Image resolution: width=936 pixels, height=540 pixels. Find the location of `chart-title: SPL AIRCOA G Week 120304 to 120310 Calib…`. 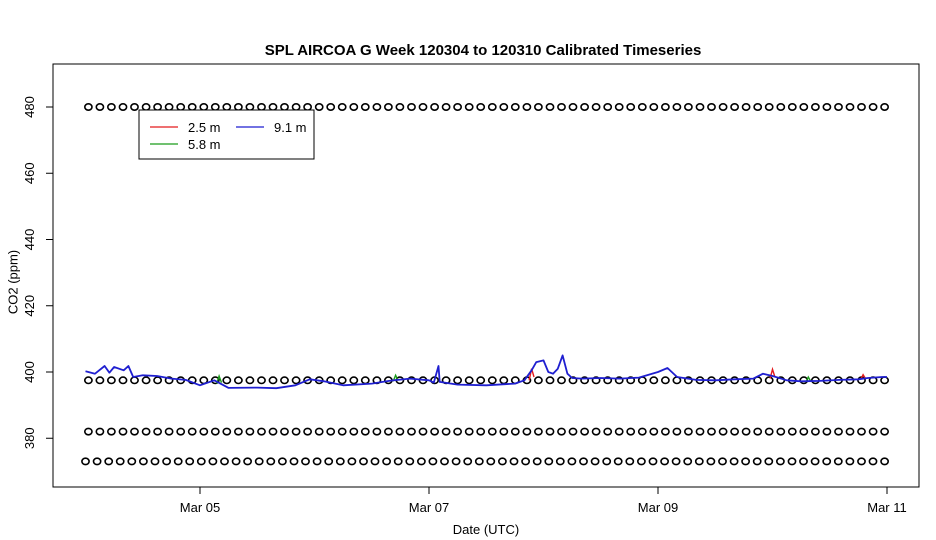

chart-title: SPL AIRCOA G Week 120304 to 120310 Calib… is located at coordinates (483, 50).